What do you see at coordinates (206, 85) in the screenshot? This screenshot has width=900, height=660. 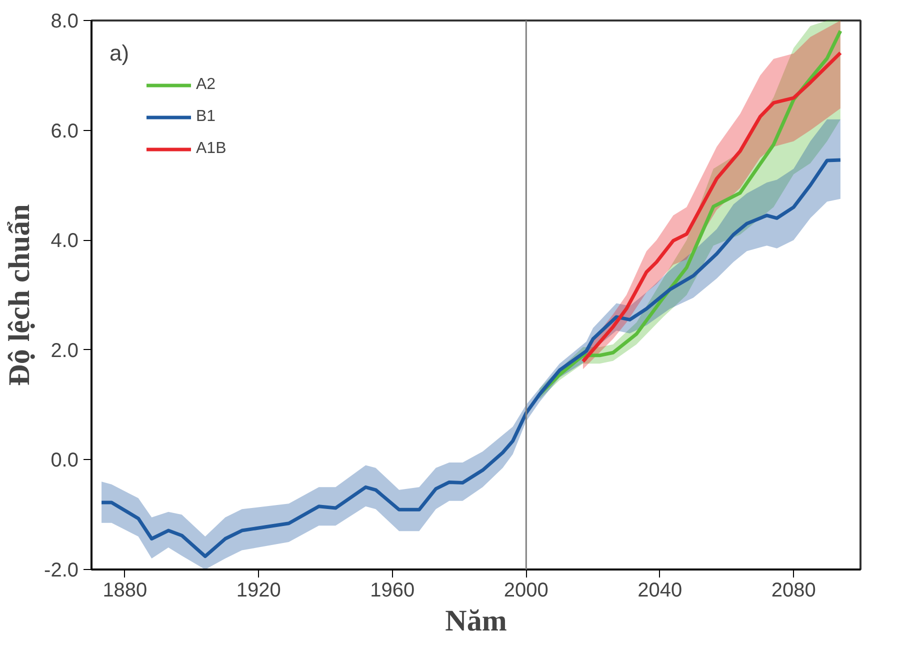 I see `legend-label: A2` at bounding box center [206, 85].